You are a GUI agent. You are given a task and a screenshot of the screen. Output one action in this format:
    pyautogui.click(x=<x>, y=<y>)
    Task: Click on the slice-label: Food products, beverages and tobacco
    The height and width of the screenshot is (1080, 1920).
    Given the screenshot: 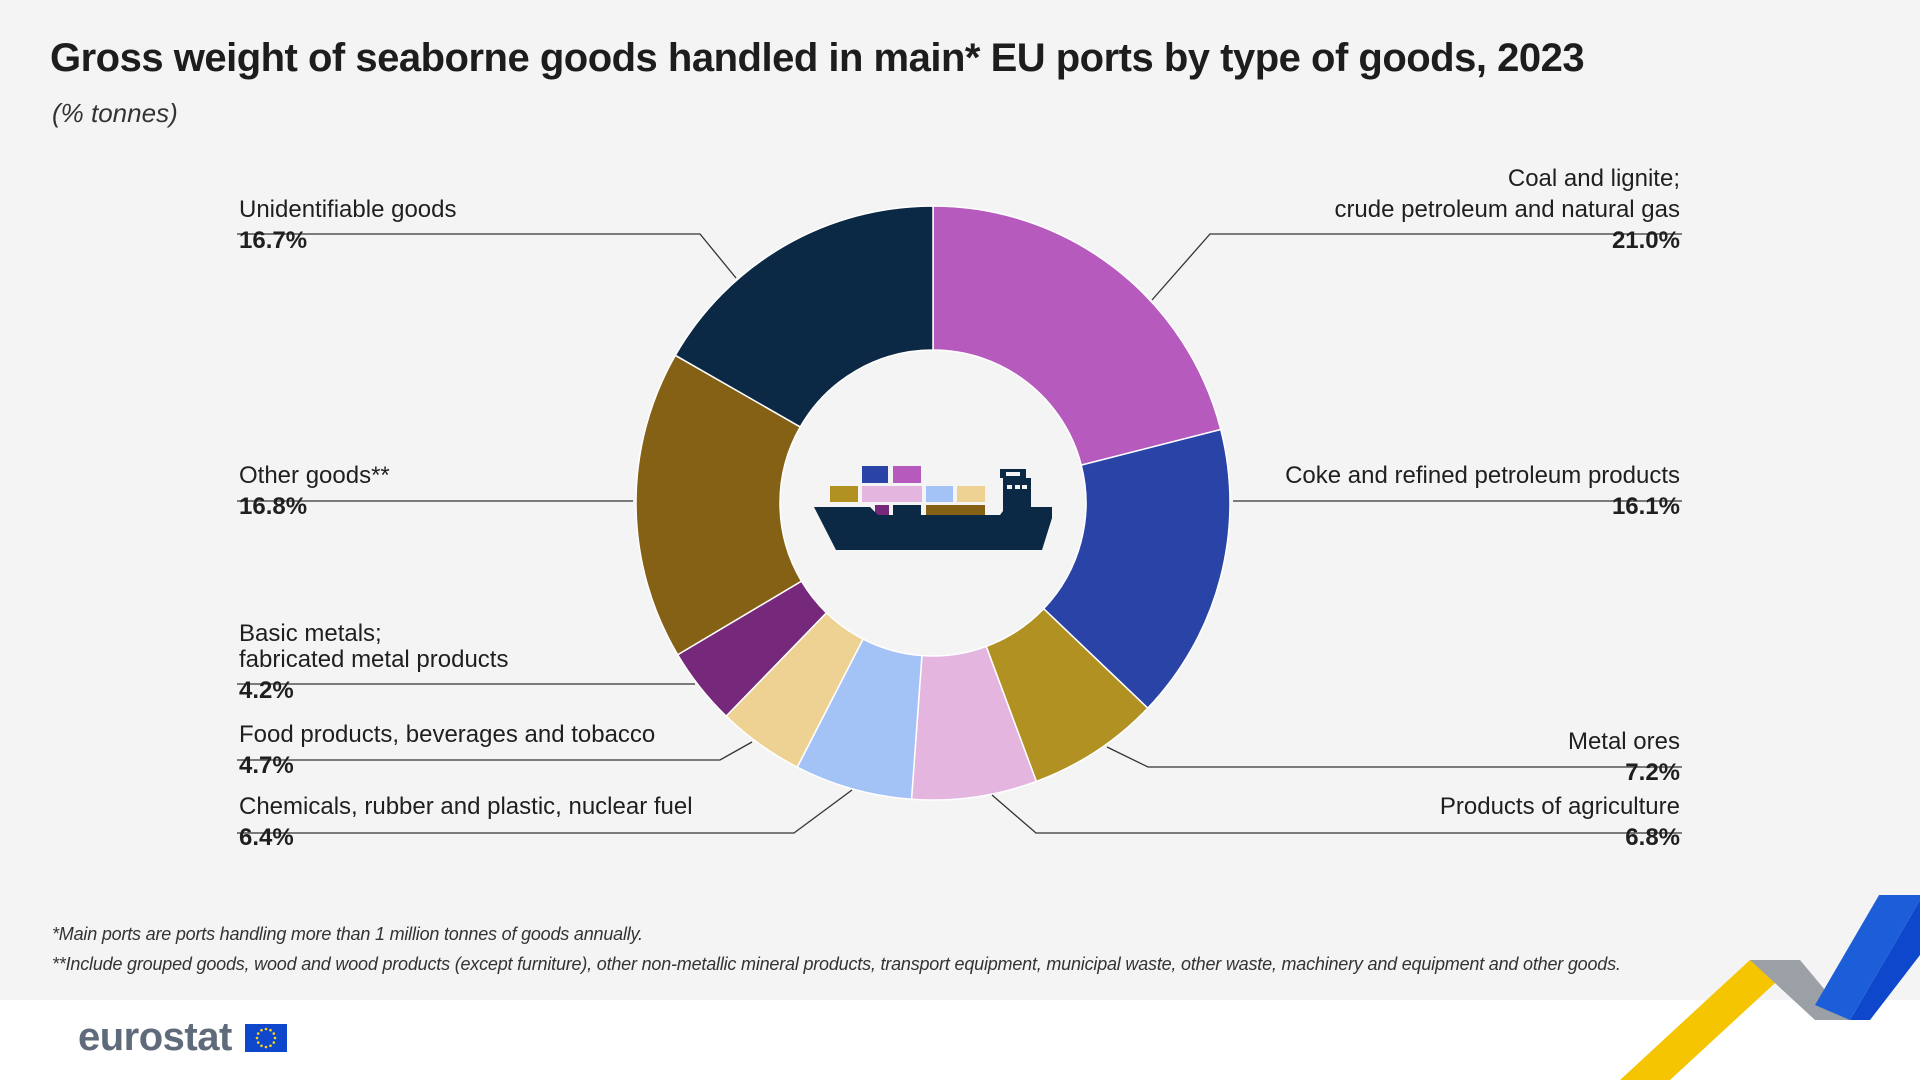 What is the action you would take?
    pyautogui.click(x=447, y=734)
    